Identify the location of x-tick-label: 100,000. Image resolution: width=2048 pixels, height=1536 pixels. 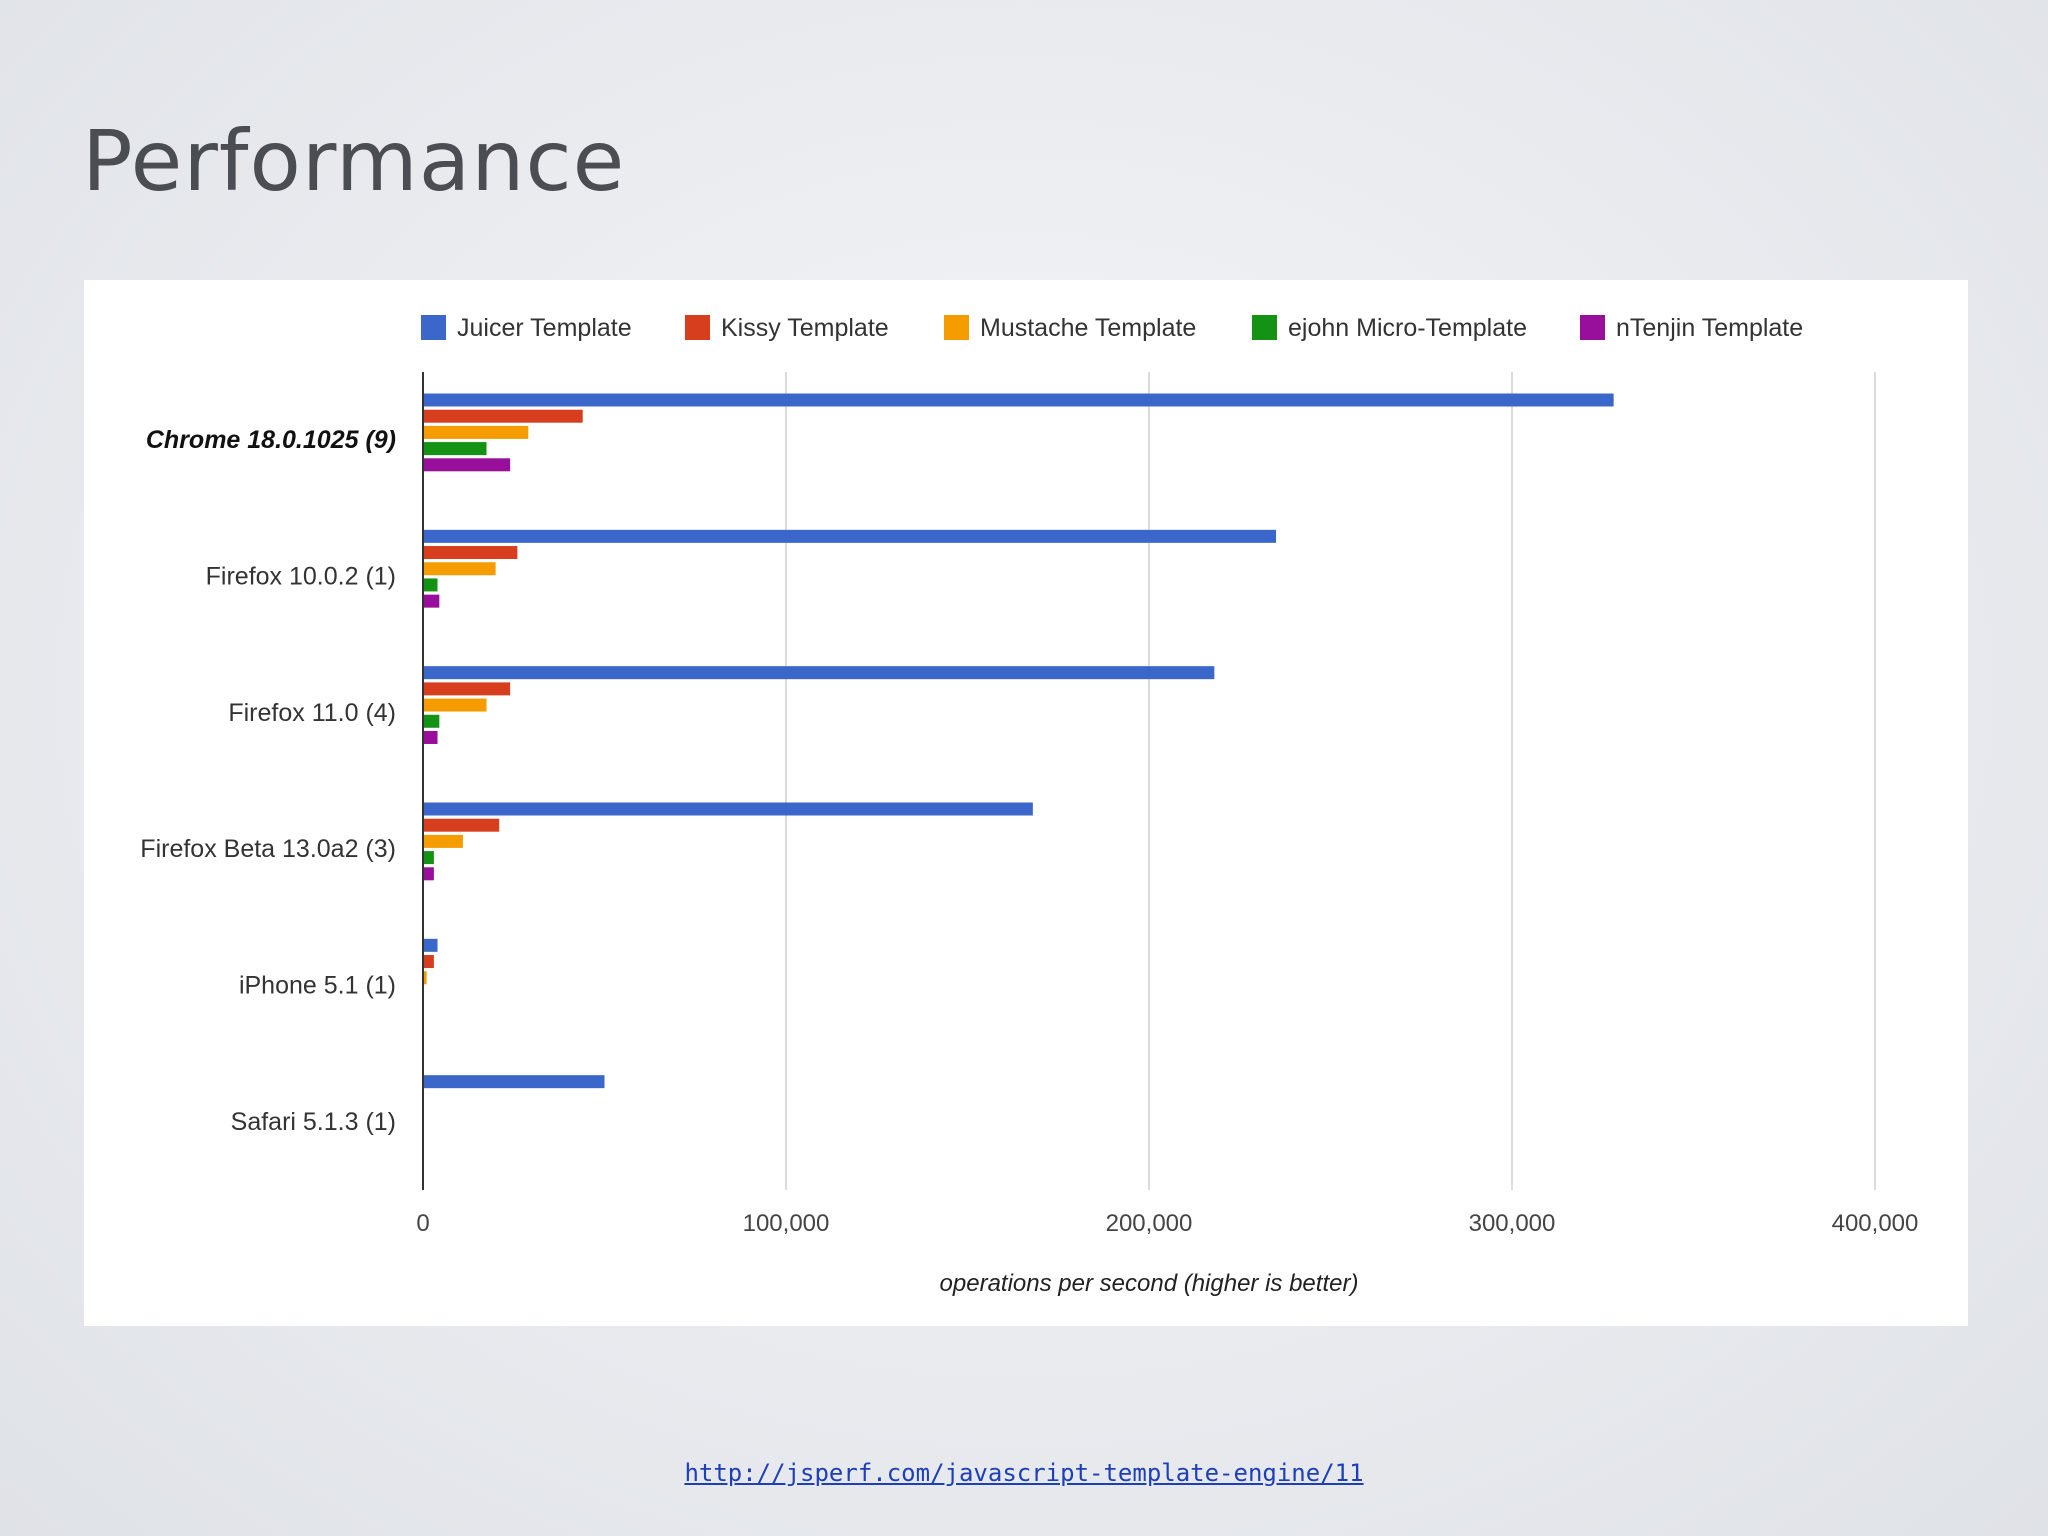
(786, 1223).